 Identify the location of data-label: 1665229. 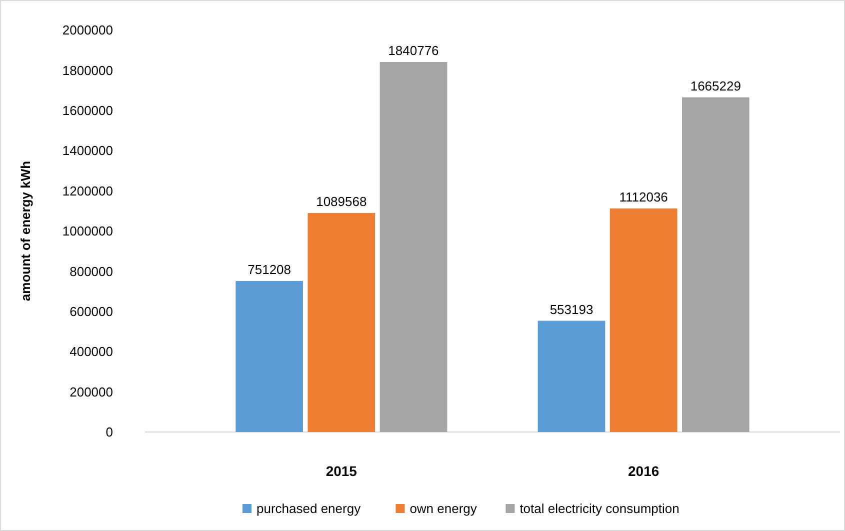
(715, 86).